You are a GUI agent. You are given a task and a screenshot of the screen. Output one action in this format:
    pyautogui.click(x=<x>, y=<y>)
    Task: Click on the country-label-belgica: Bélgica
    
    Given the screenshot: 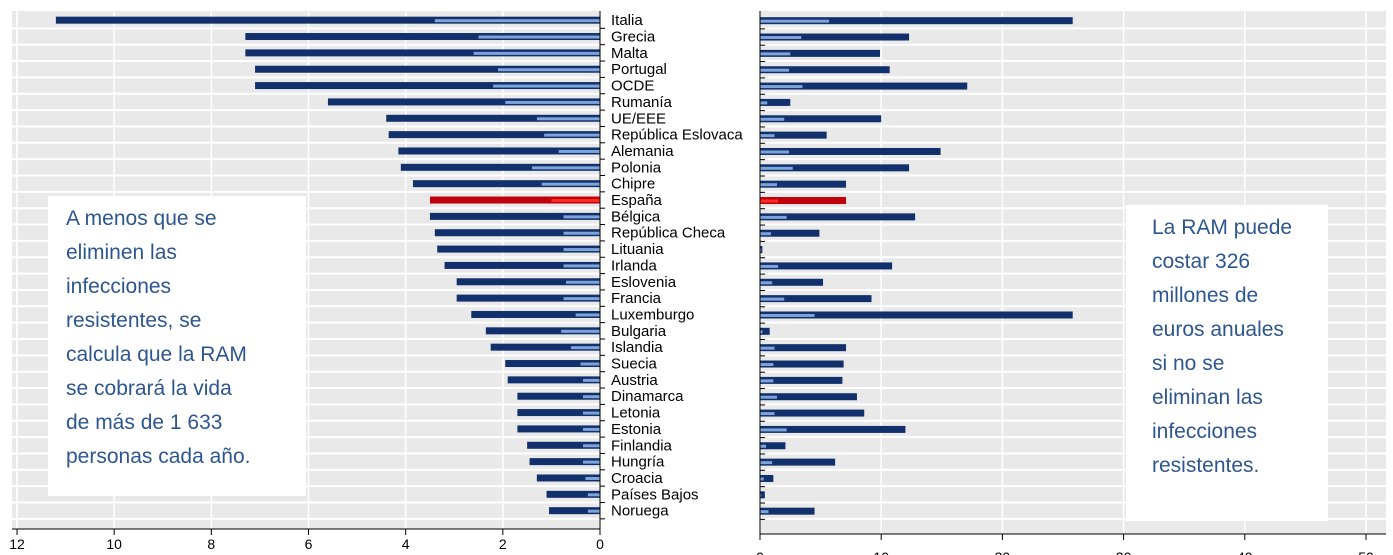 What is the action you would take?
    pyautogui.click(x=636, y=216)
    